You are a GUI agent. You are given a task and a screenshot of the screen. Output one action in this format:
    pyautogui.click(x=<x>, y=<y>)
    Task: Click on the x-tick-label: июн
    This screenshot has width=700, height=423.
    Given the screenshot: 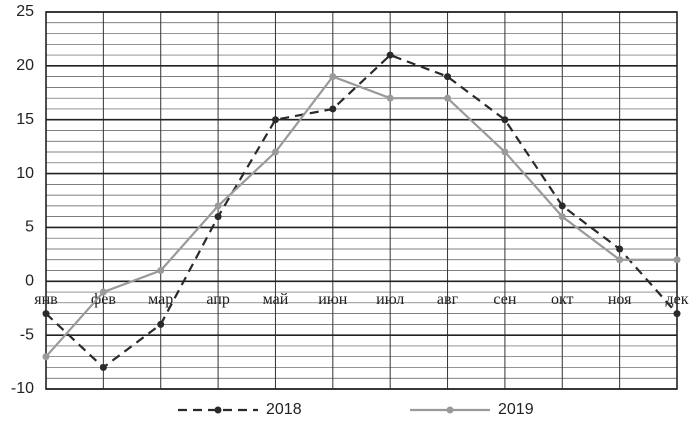 What is the action you would take?
    pyautogui.click(x=333, y=299)
    